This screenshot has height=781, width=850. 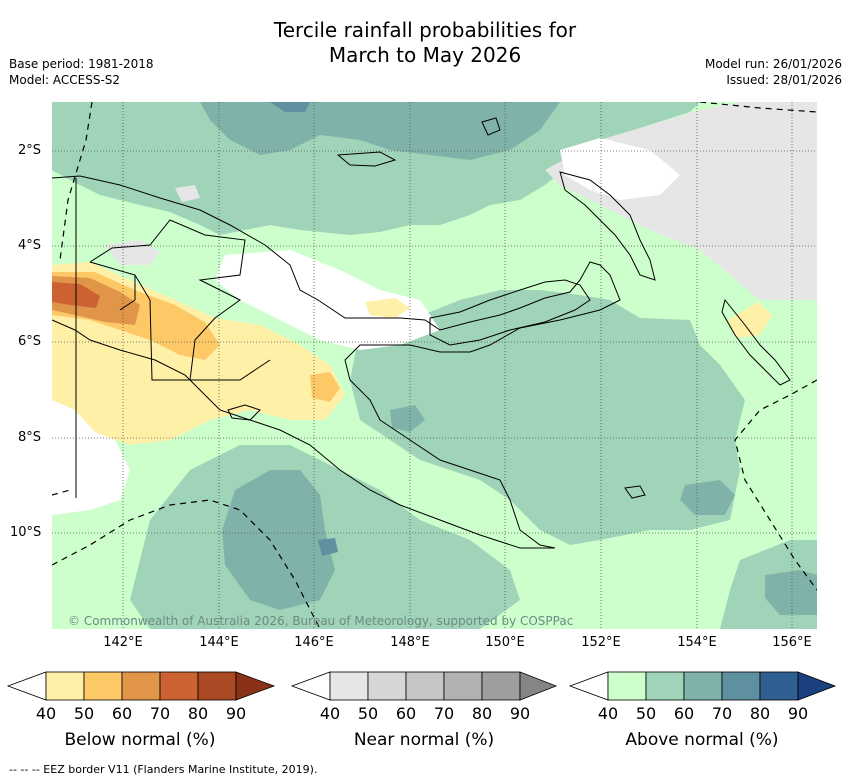 What do you see at coordinates (510, 312) in the screenshot?
I see `new-britain` at bounding box center [510, 312].